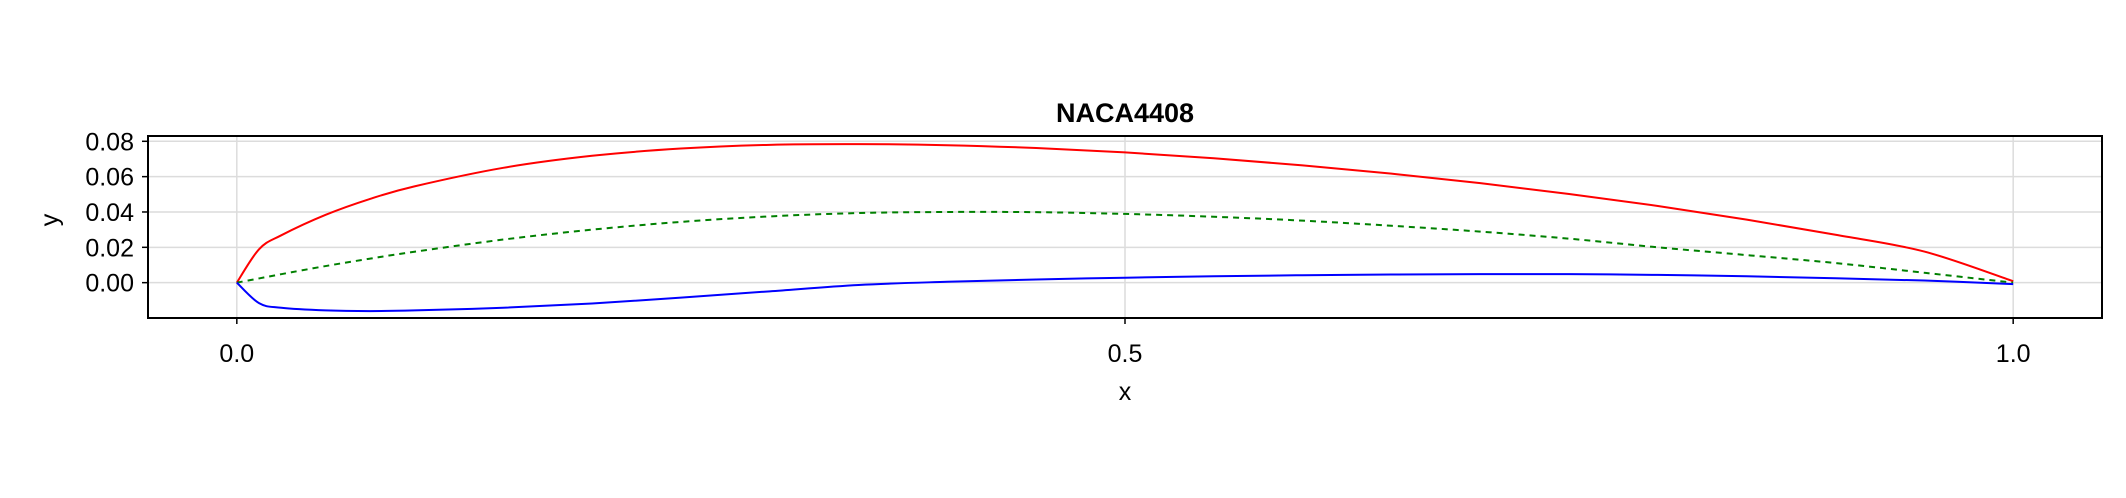 This screenshot has width=2126, height=498. Describe the element at coordinates (236, 354) in the screenshot. I see `x-tick-label: 0.0` at that location.